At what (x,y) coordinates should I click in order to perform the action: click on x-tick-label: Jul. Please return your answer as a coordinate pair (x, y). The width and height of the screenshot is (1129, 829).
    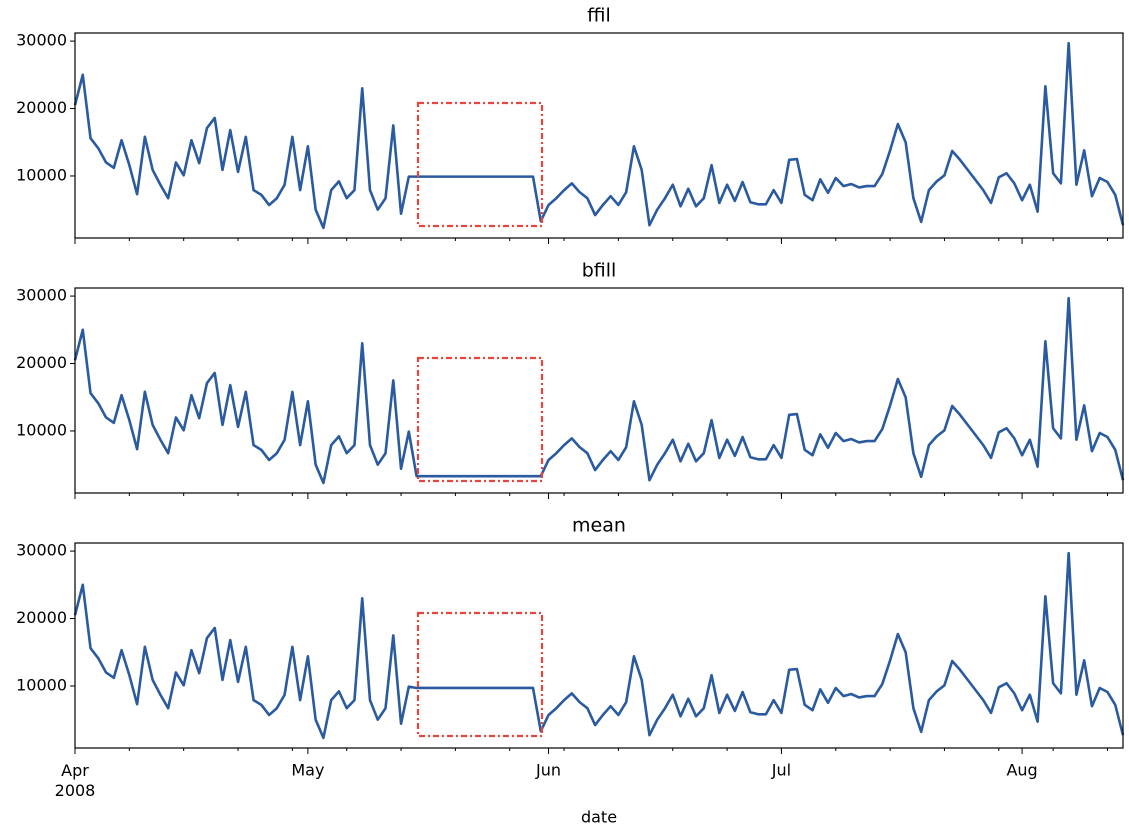
    Looking at the image, I should click on (781, 770).